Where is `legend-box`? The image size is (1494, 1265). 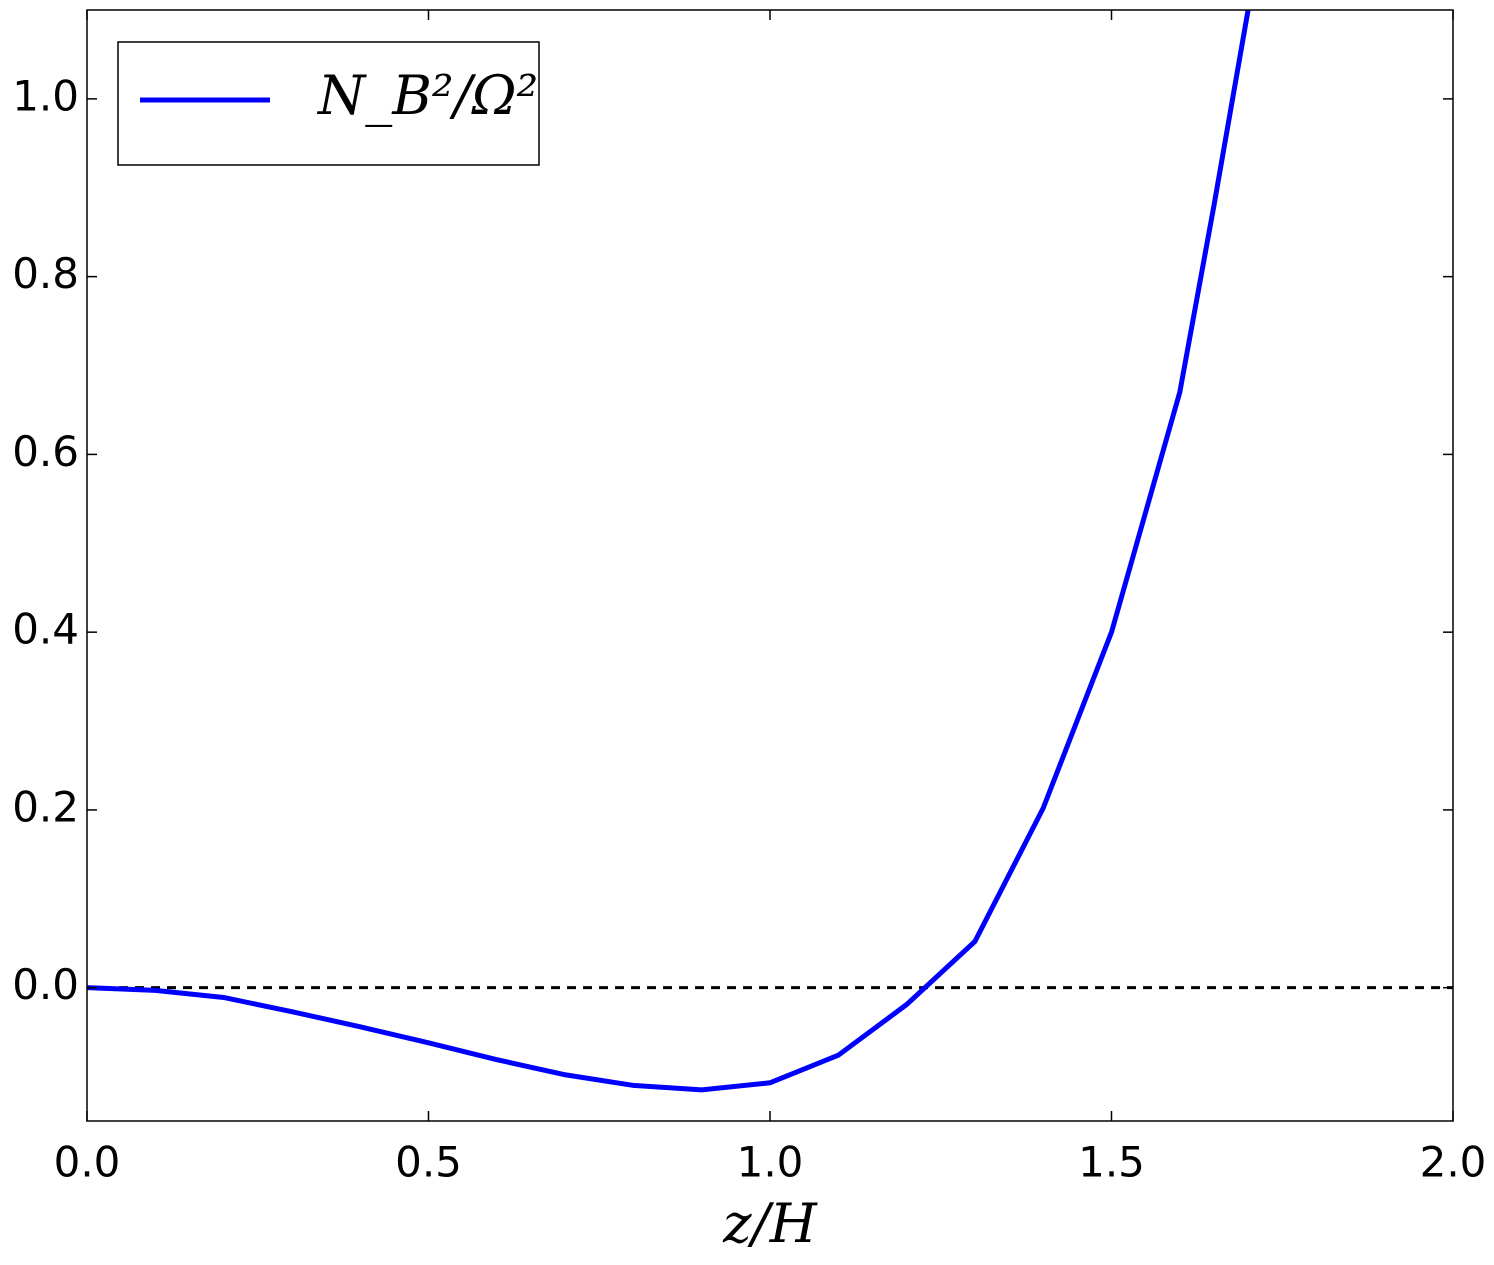
legend-box is located at coordinates (328, 103).